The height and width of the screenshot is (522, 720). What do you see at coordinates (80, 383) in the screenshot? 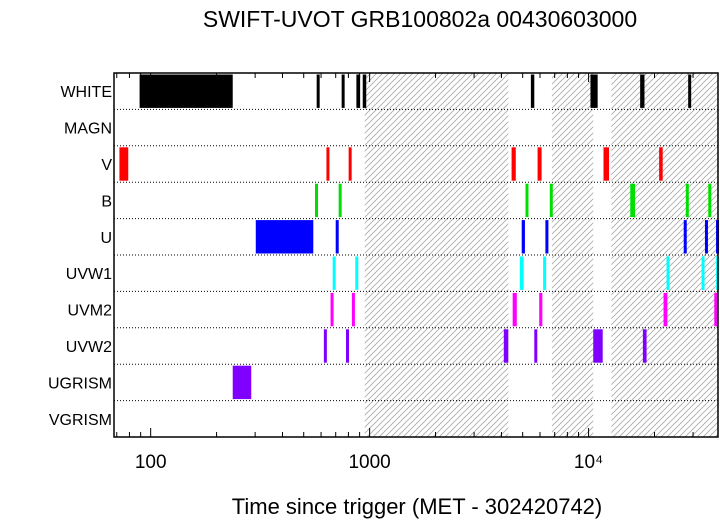
I see `row-label-ugrism: UGRISM` at bounding box center [80, 383].